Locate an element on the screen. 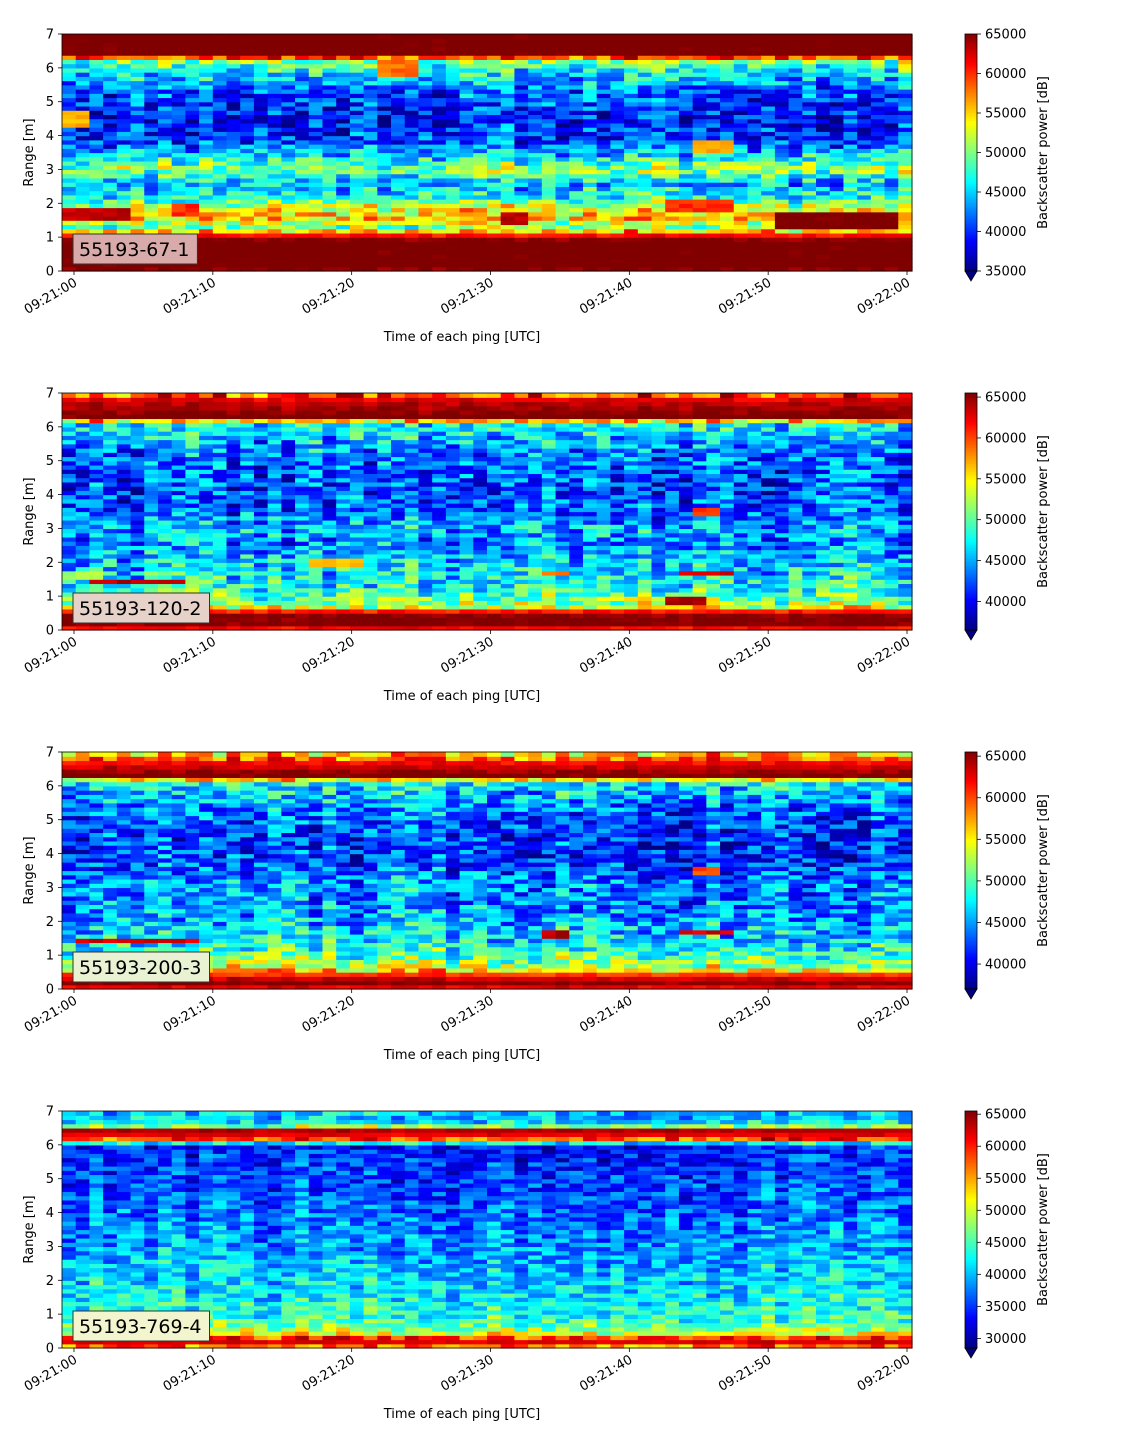  x-tick-label: 09:22:00 is located at coordinates (884, 296).